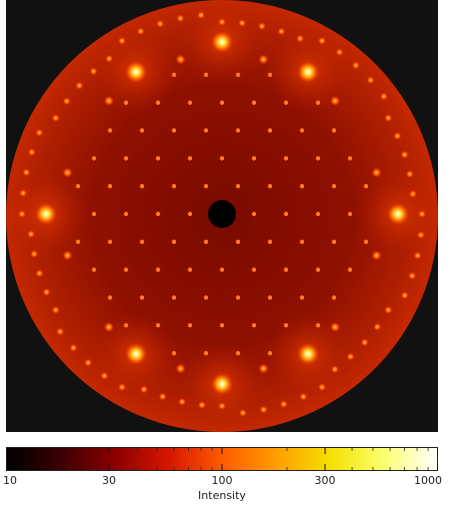  What do you see at coordinates (222, 480) in the screenshot?
I see `colorbar-tick-label: 100` at bounding box center [222, 480].